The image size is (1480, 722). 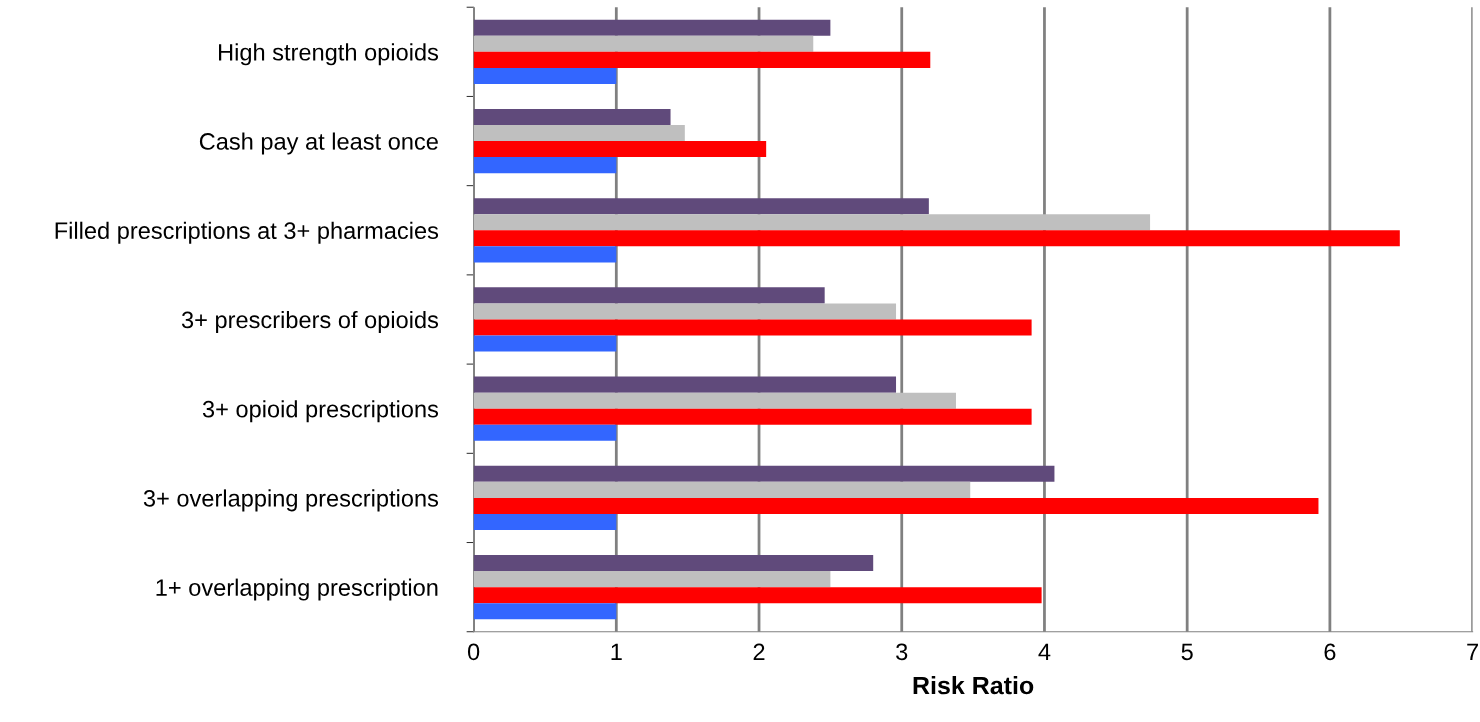 What do you see at coordinates (759, 651) in the screenshot?
I see `x-tick-label: 2` at bounding box center [759, 651].